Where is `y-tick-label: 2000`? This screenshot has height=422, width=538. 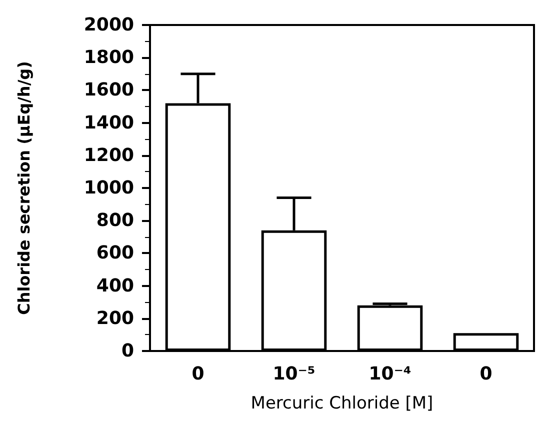
y-tick-label: 2000 is located at coordinates (109, 25).